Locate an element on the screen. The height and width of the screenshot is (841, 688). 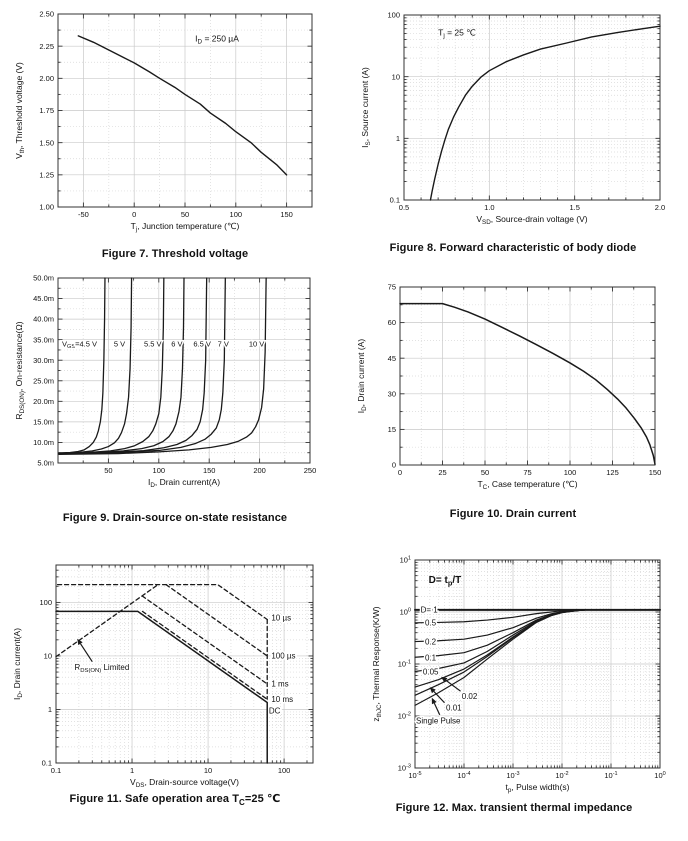
label-r-ds-on-limited: RDS(ON) Limited is located at coordinates (101, 668).